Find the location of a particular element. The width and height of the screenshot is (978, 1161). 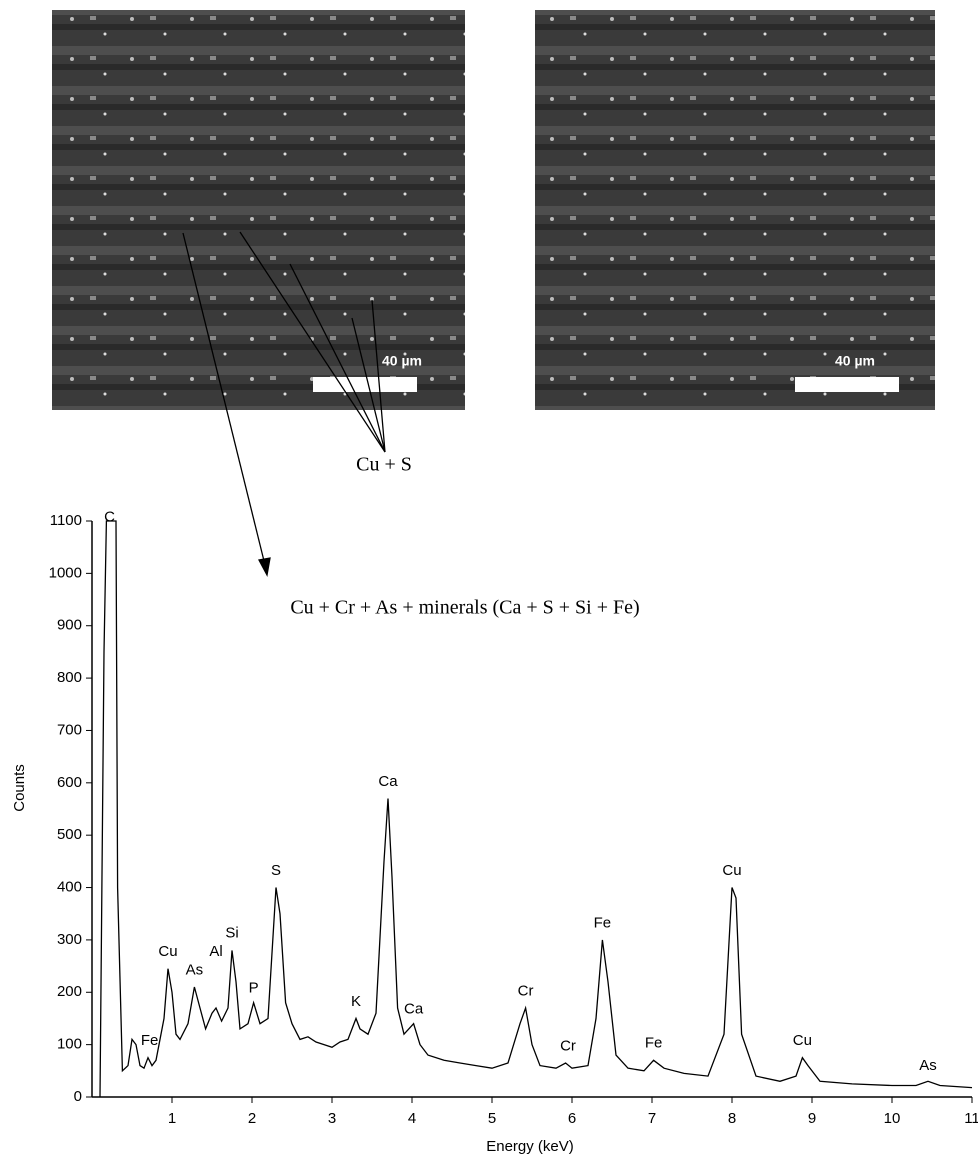

x-tick-label: 9 is located at coordinates (812, 1118).